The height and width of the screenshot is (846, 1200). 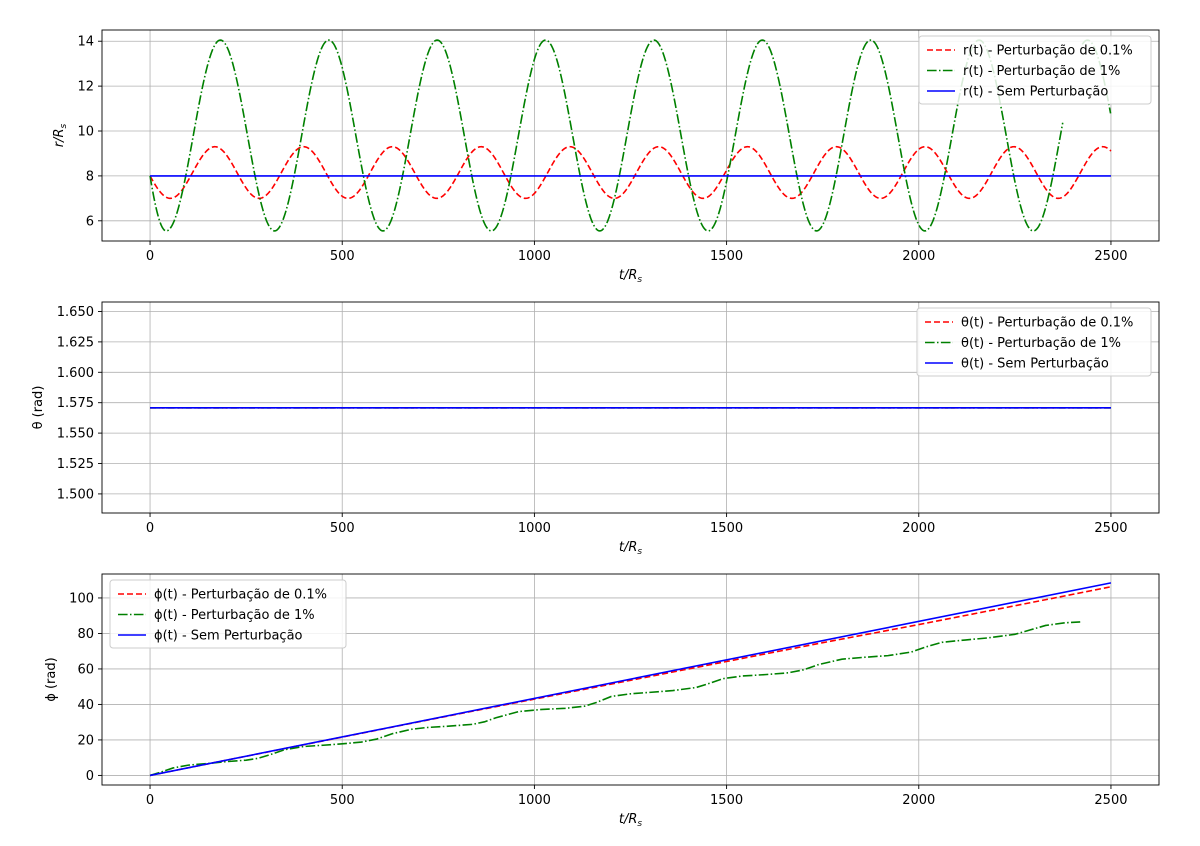 What do you see at coordinates (234, 615) in the screenshot?
I see `legend-entry: ϕ(t) - Perturbação de 1%` at bounding box center [234, 615].